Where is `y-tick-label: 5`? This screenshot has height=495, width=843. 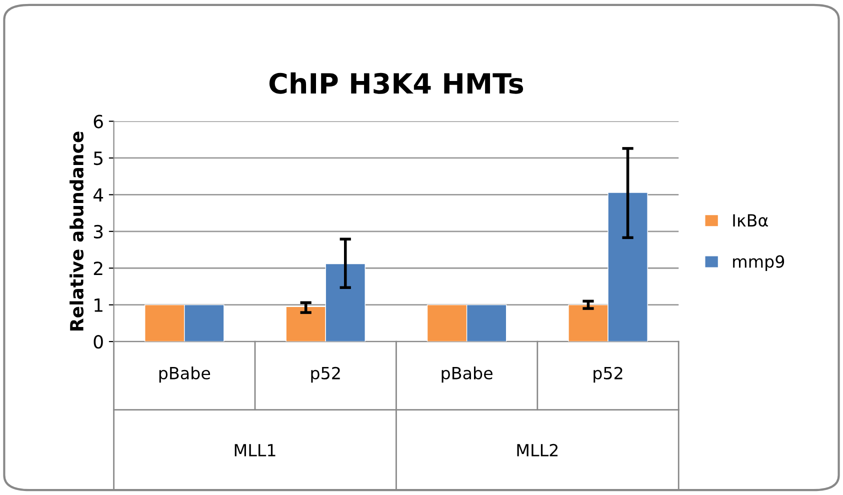 y-tick-label: 5 is located at coordinates (98, 159).